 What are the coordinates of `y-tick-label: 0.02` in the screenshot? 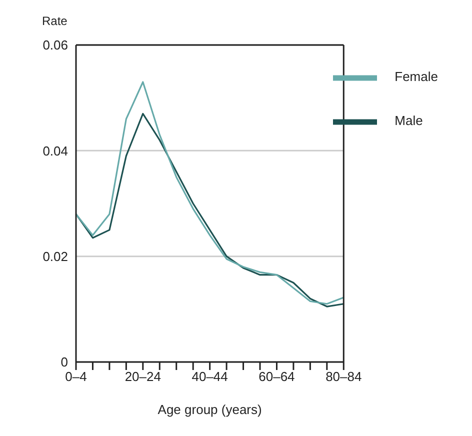 It's located at (55, 256).